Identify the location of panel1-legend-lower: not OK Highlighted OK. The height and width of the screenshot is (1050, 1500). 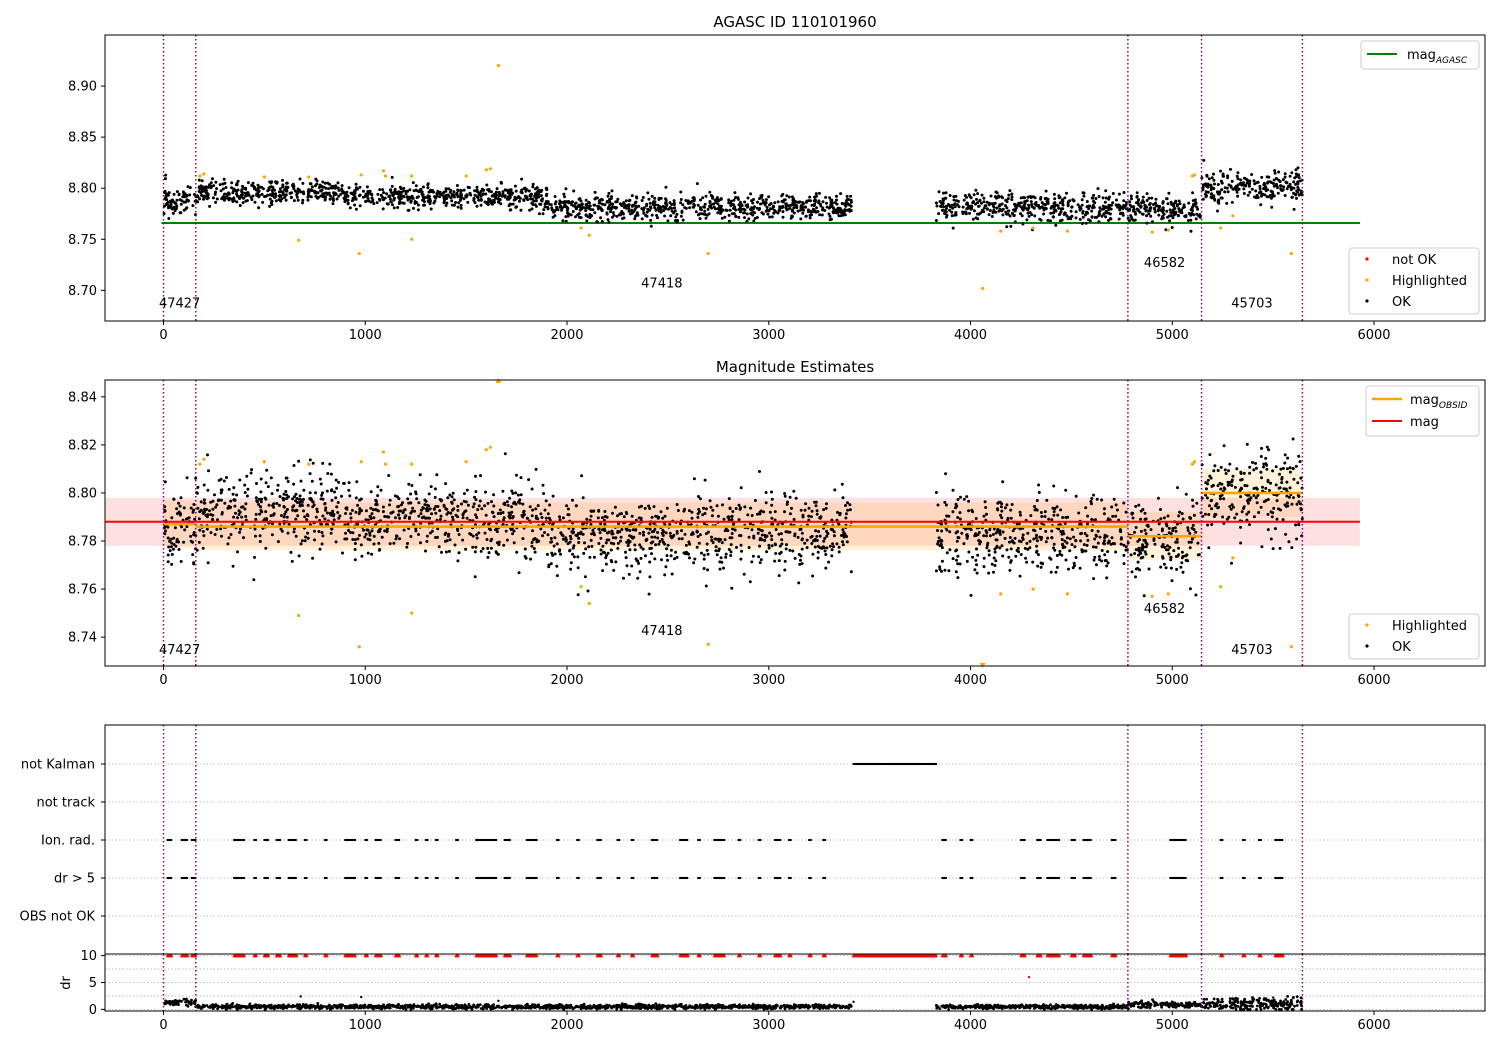
(1414, 281).